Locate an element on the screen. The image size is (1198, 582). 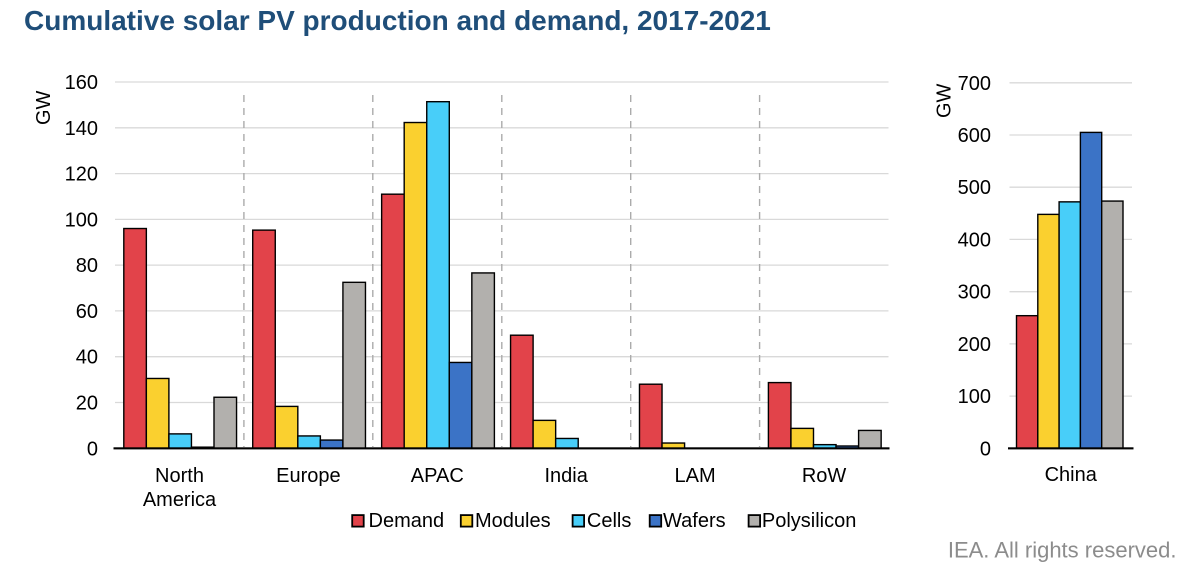
svg-text: 600 is located at coordinates (974, 136).